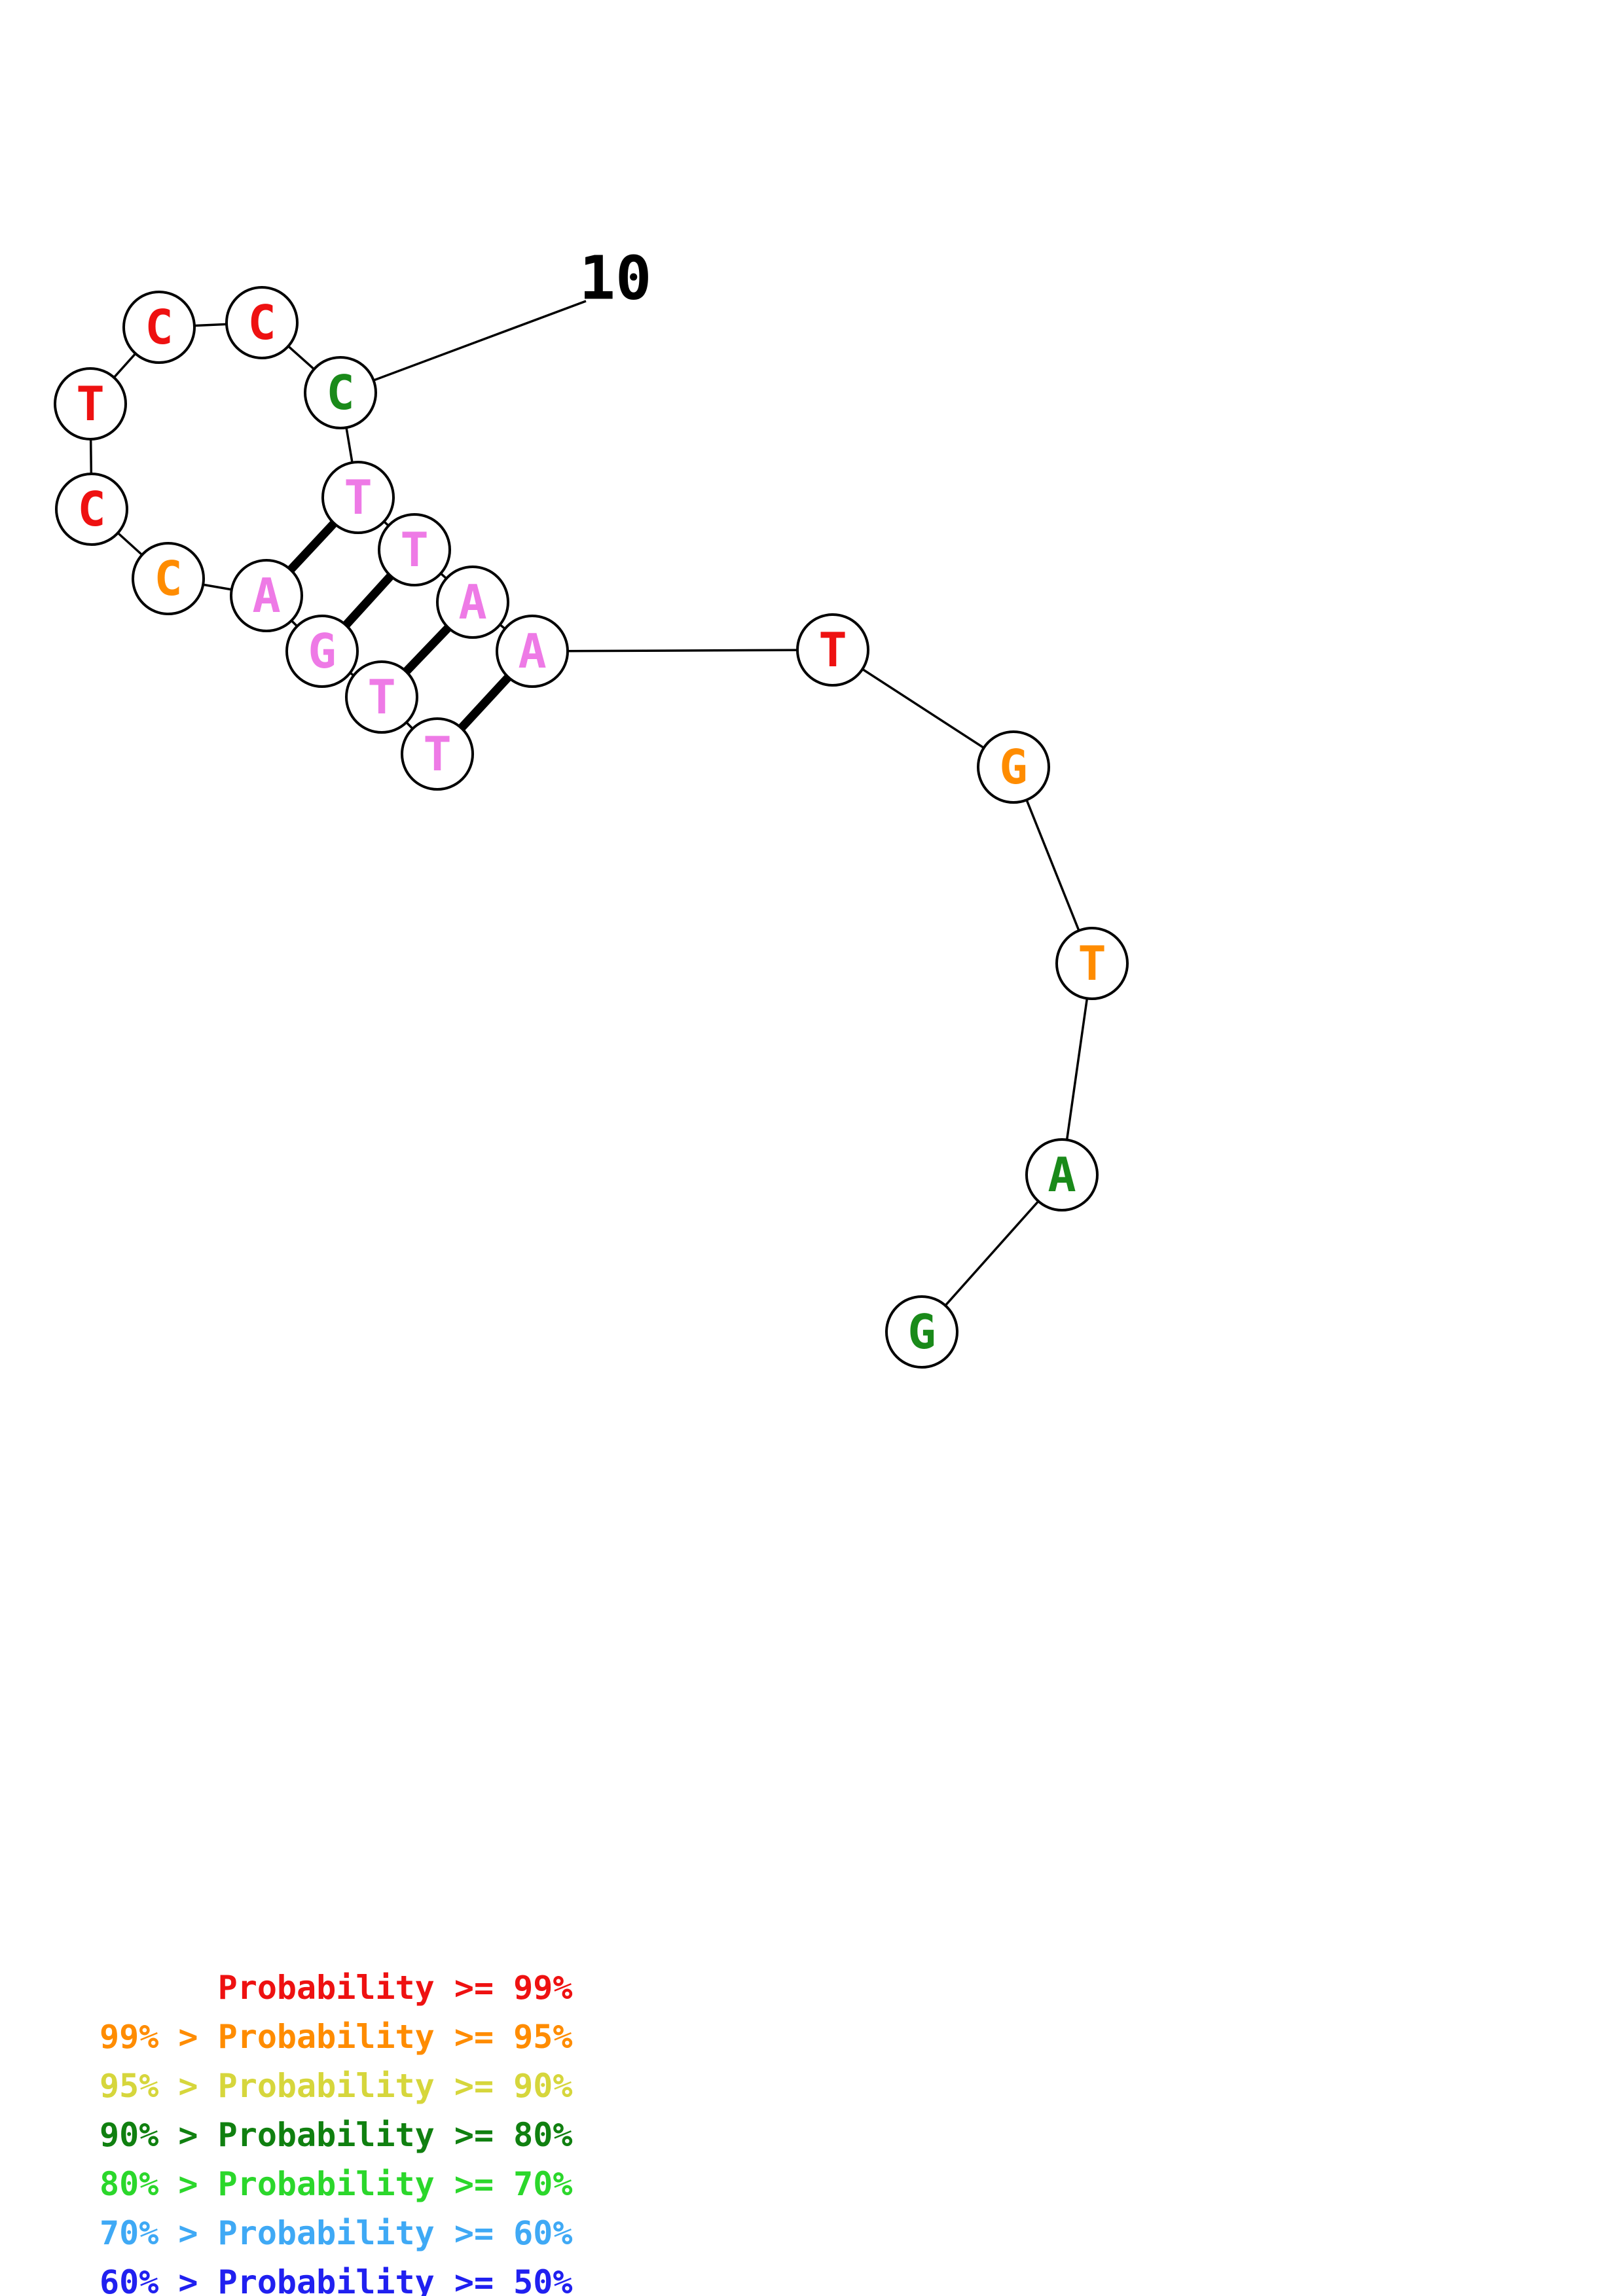  What do you see at coordinates (615, 278) in the screenshot?
I see `sequence-position-label: 10` at bounding box center [615, 278].